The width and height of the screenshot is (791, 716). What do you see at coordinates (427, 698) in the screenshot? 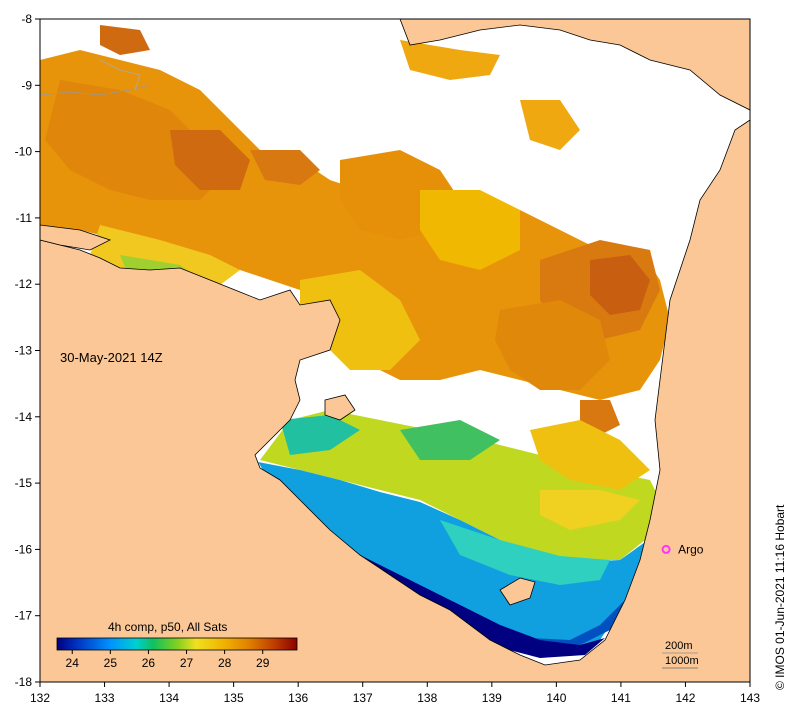
I see `x-tick-label: 138` at bounding box center [427, 698].